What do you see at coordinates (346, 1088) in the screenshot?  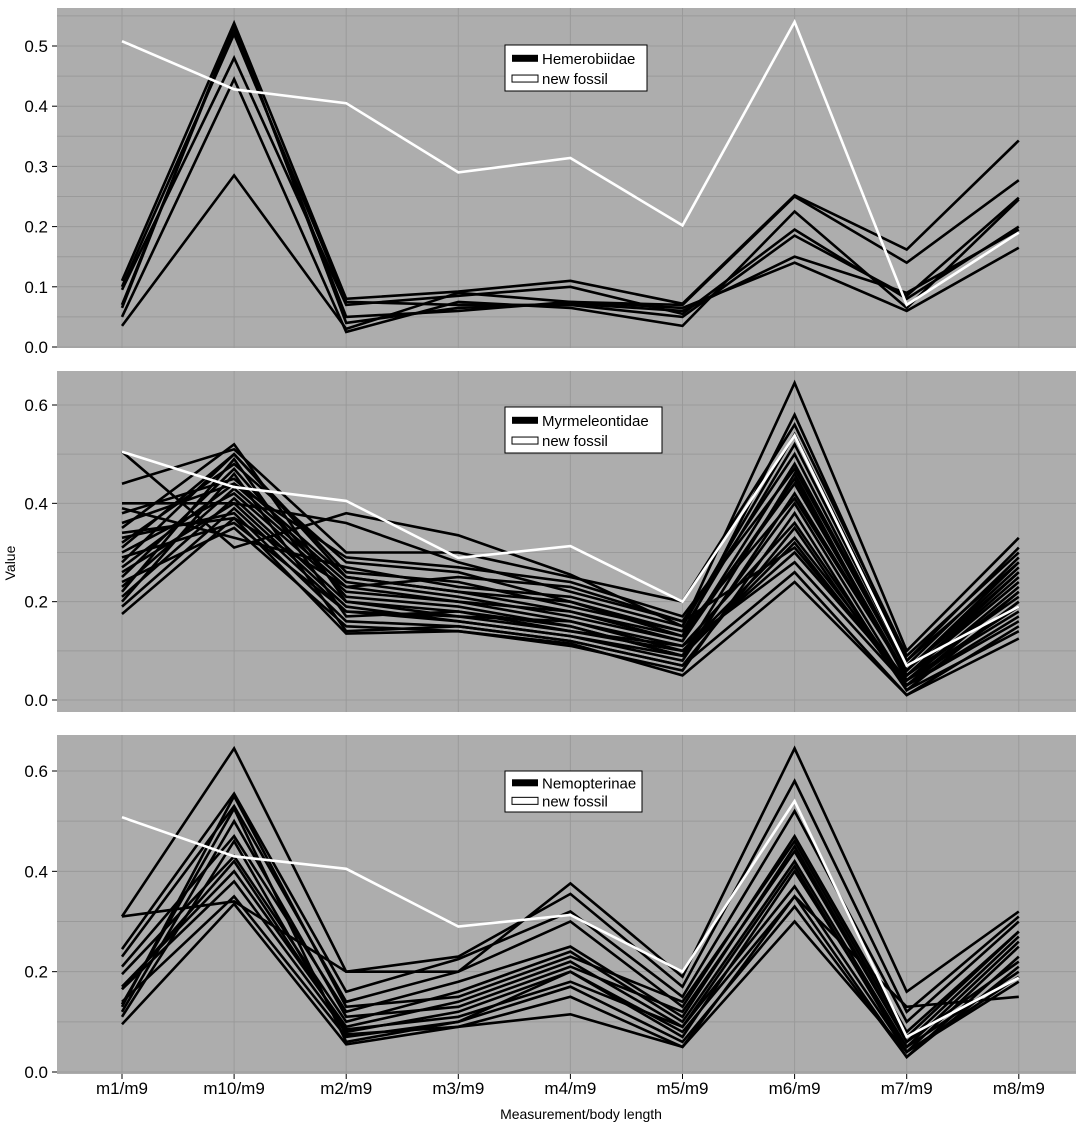 I see `x-tick-label: m2/m9` at bounding box center [346, 1088].